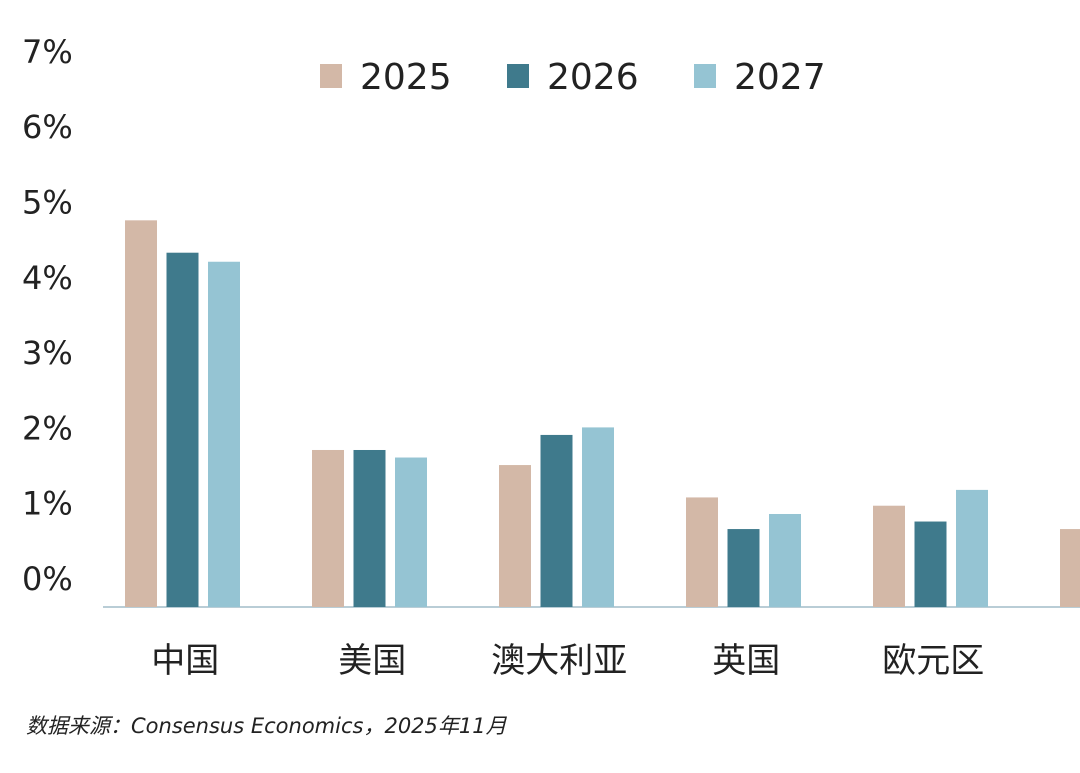 This screenshot has width=1080, height=773. Describe the element at coordinates (47, 353) in the screenshot. I see `y-tick-label: 3%` at that location.